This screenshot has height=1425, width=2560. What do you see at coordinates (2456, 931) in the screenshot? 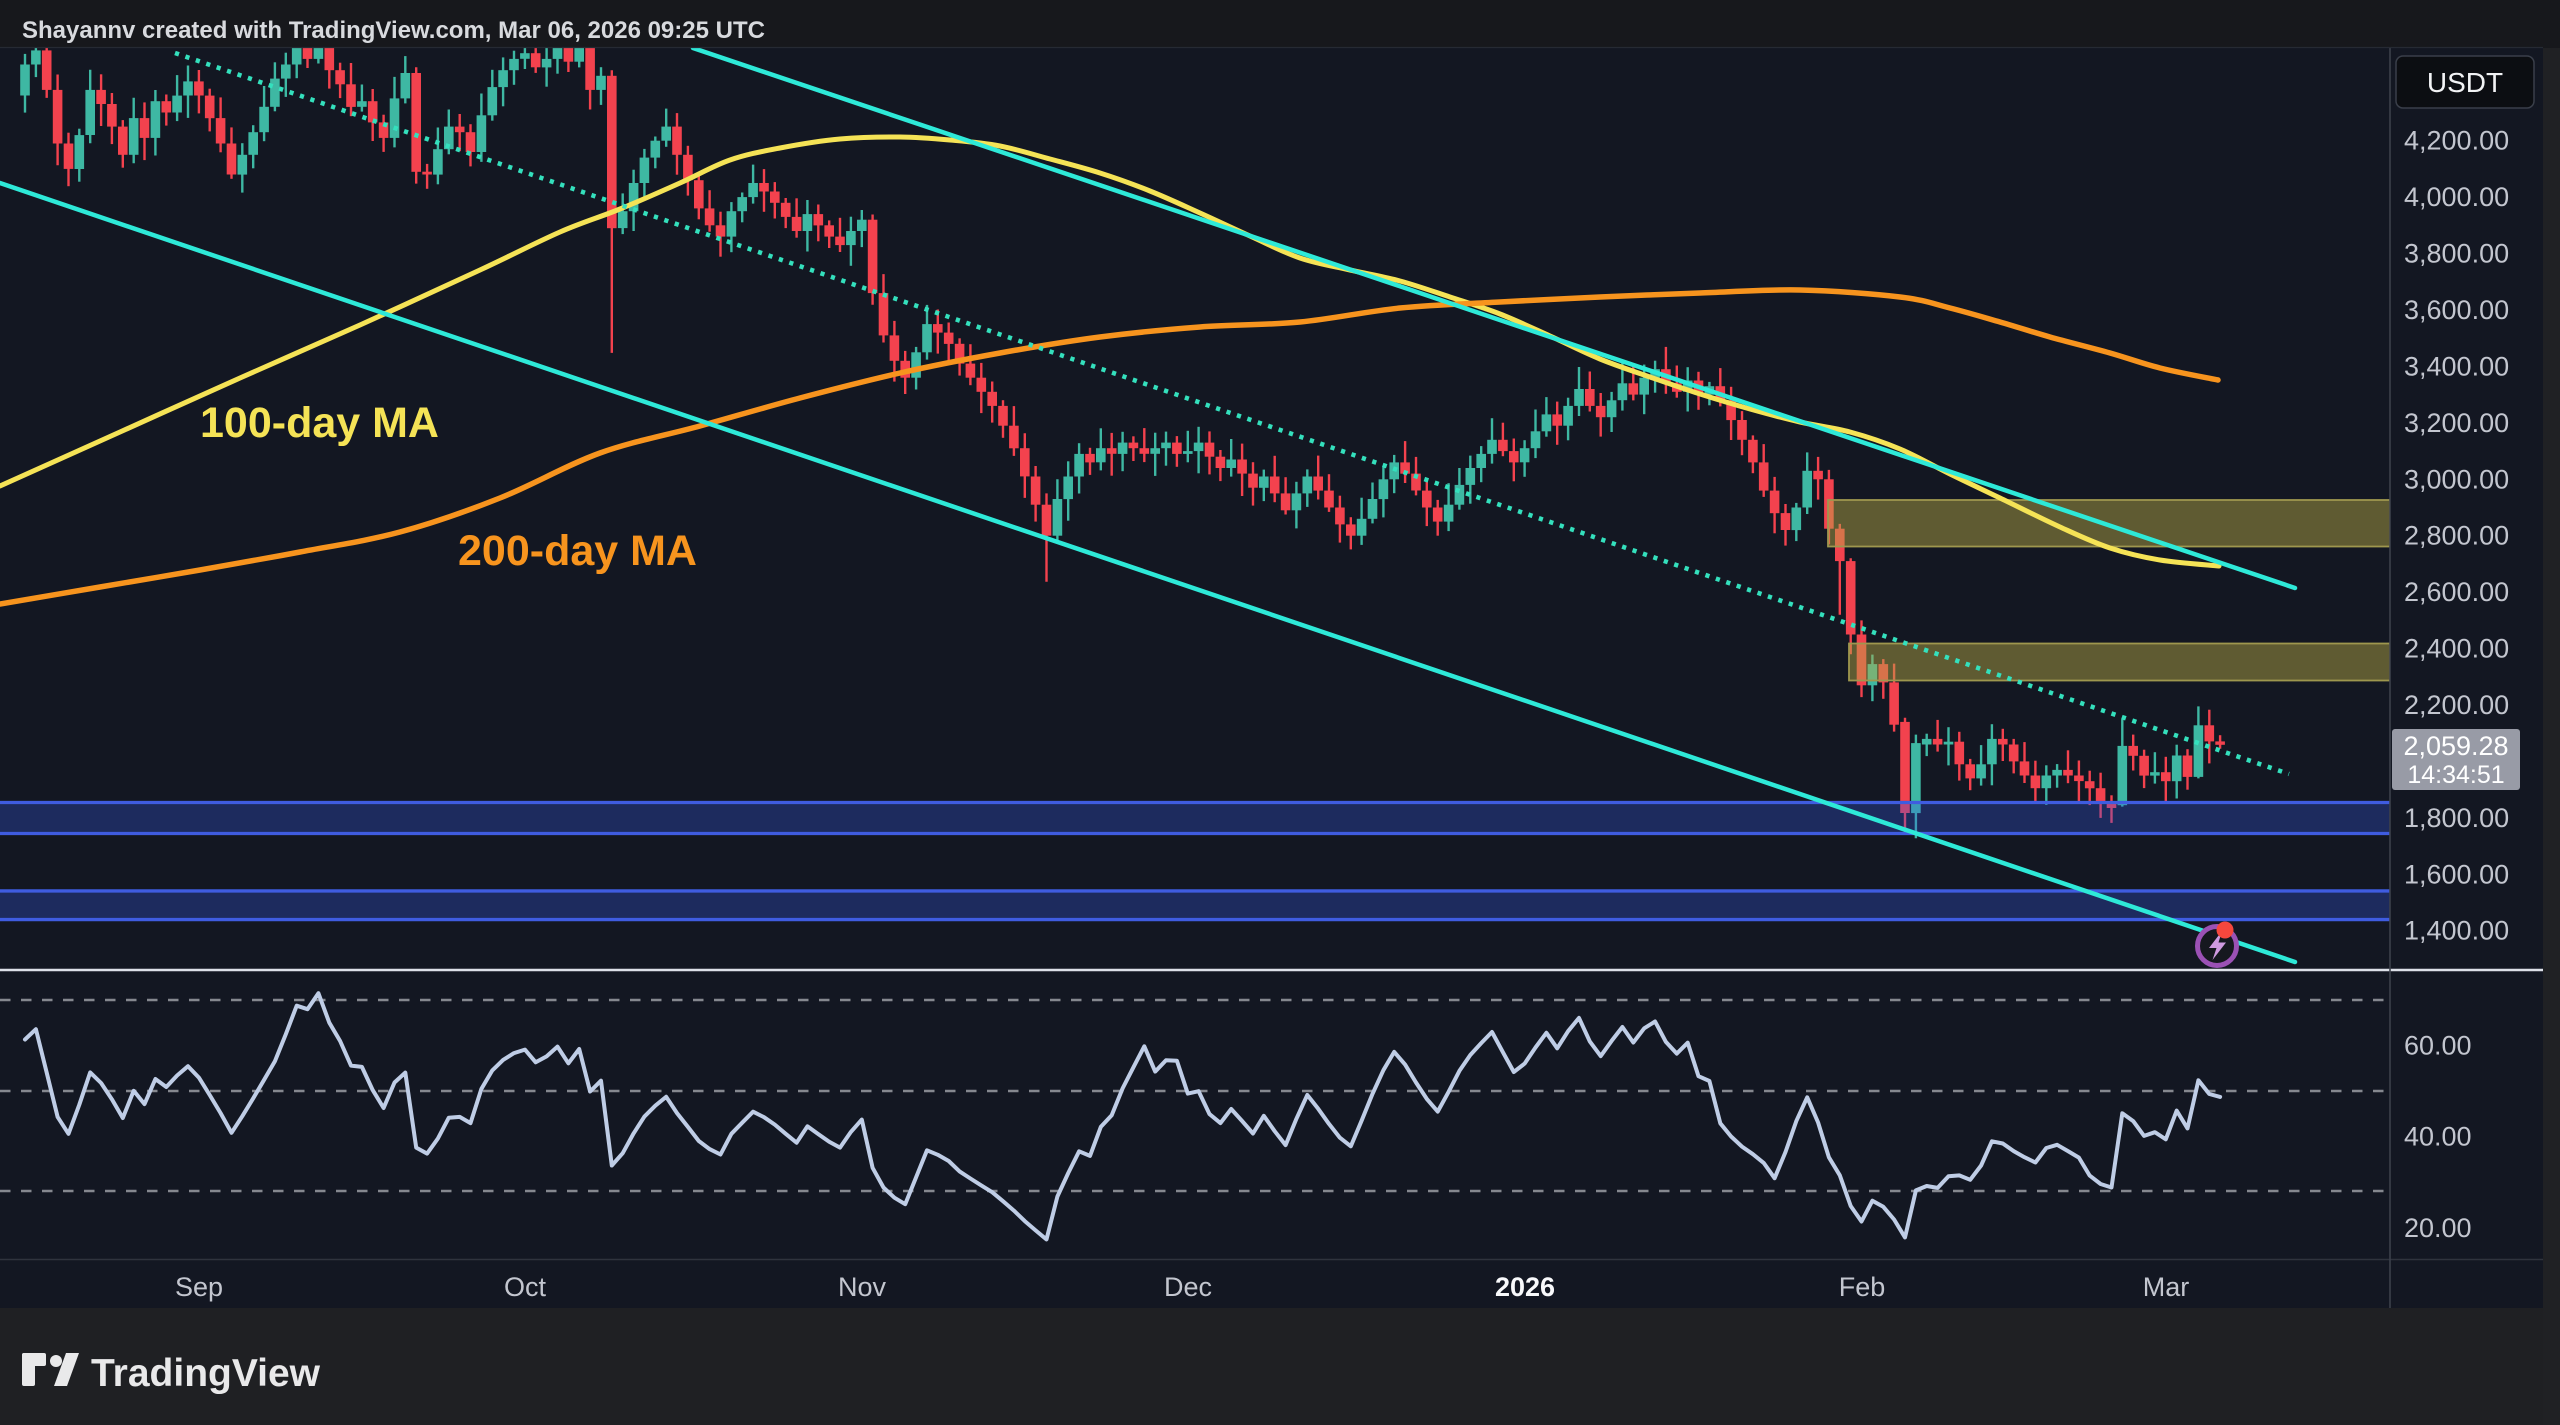
I see `svg-text: 1,400.00` at bounding box center [2456, 931].